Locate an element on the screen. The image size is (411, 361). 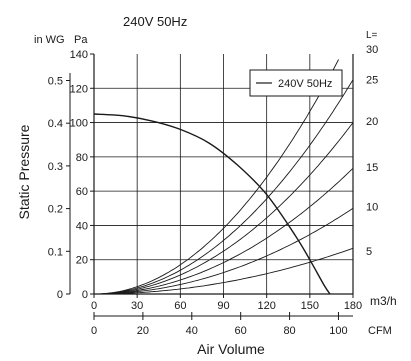
y2-tick-label: 0.5 is located at coordinates (55, 81).